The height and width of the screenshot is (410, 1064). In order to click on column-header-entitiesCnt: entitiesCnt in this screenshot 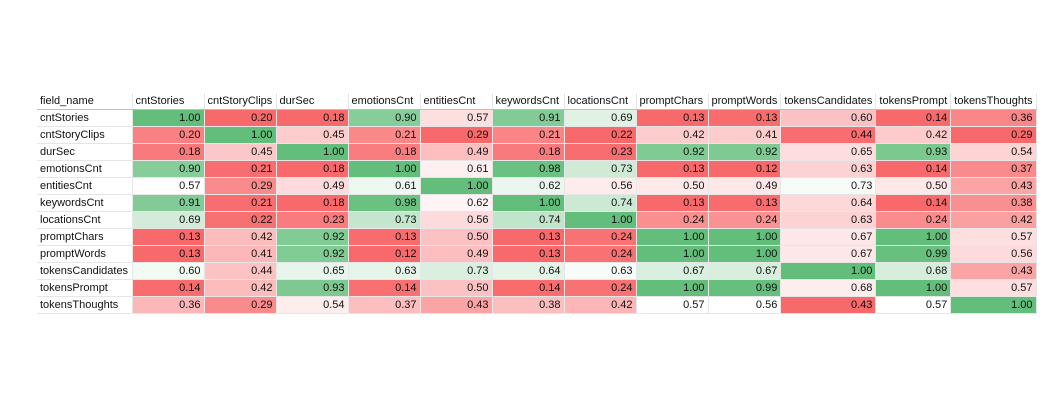, I will do `click(456, 101)`.